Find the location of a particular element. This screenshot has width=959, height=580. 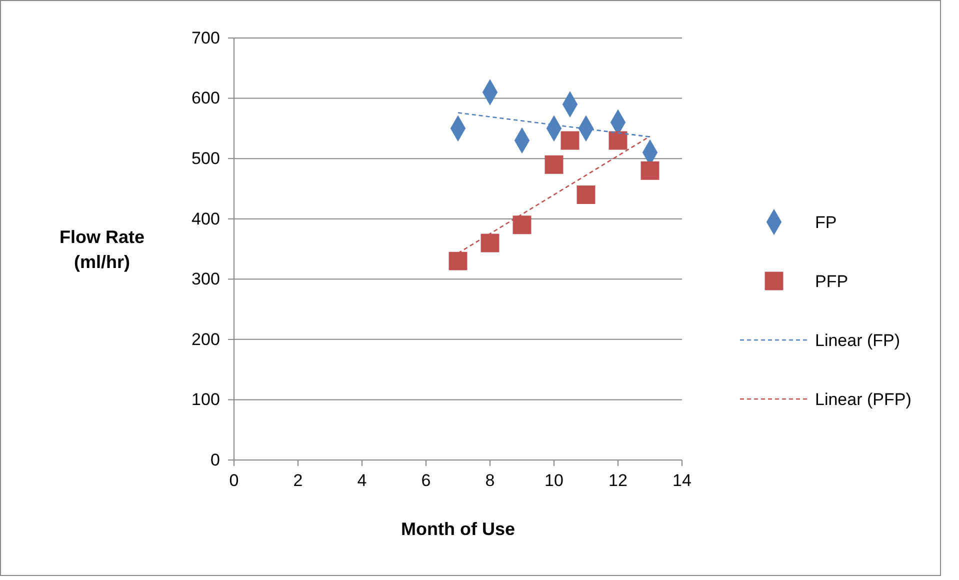

x-tick-label: 14 is located at coordinates (682, 480).